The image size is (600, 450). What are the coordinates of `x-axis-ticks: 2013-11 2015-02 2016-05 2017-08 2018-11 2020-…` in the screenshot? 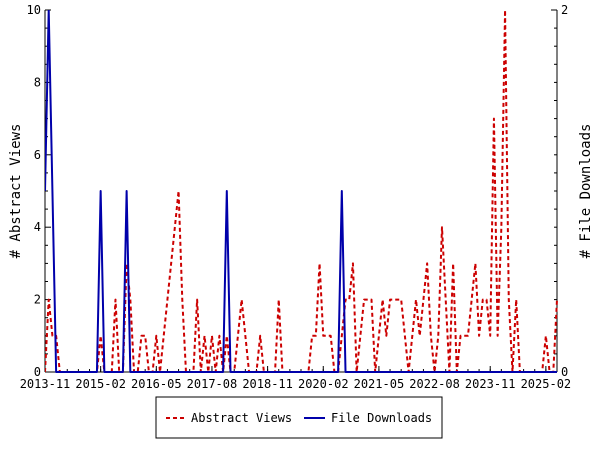 It's located at (295, 378).